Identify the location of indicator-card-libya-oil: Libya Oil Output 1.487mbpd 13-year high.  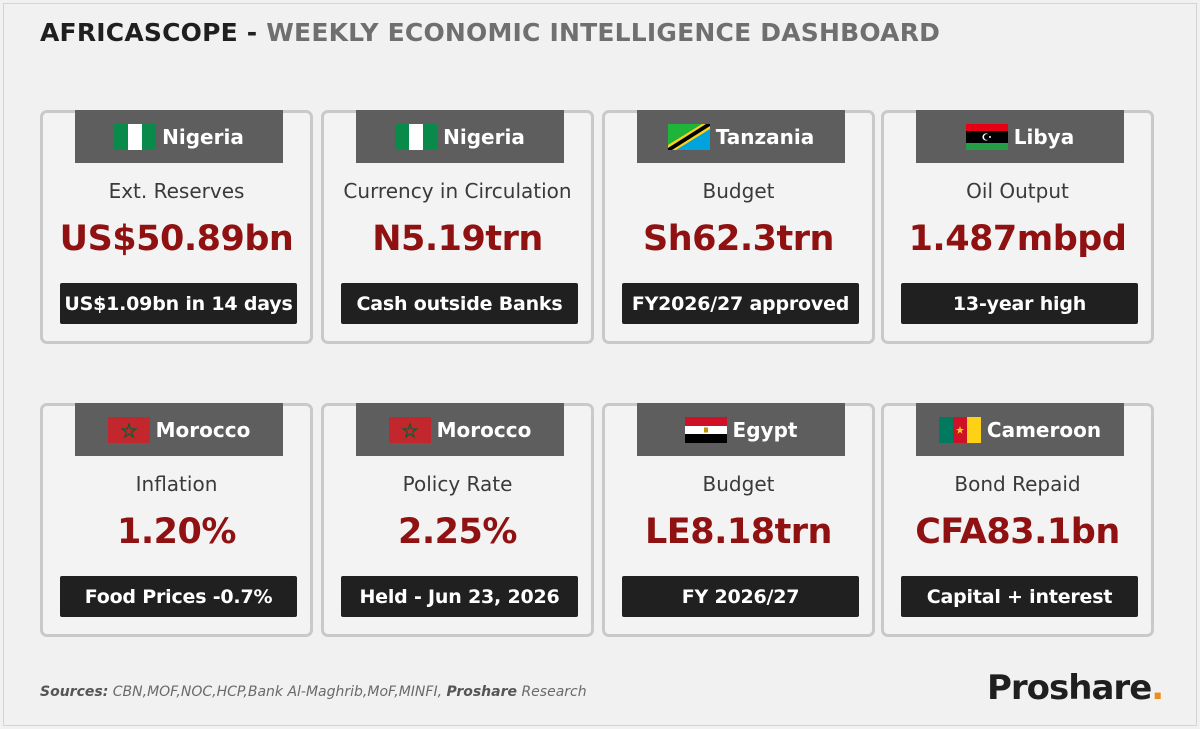
(1017, 227).